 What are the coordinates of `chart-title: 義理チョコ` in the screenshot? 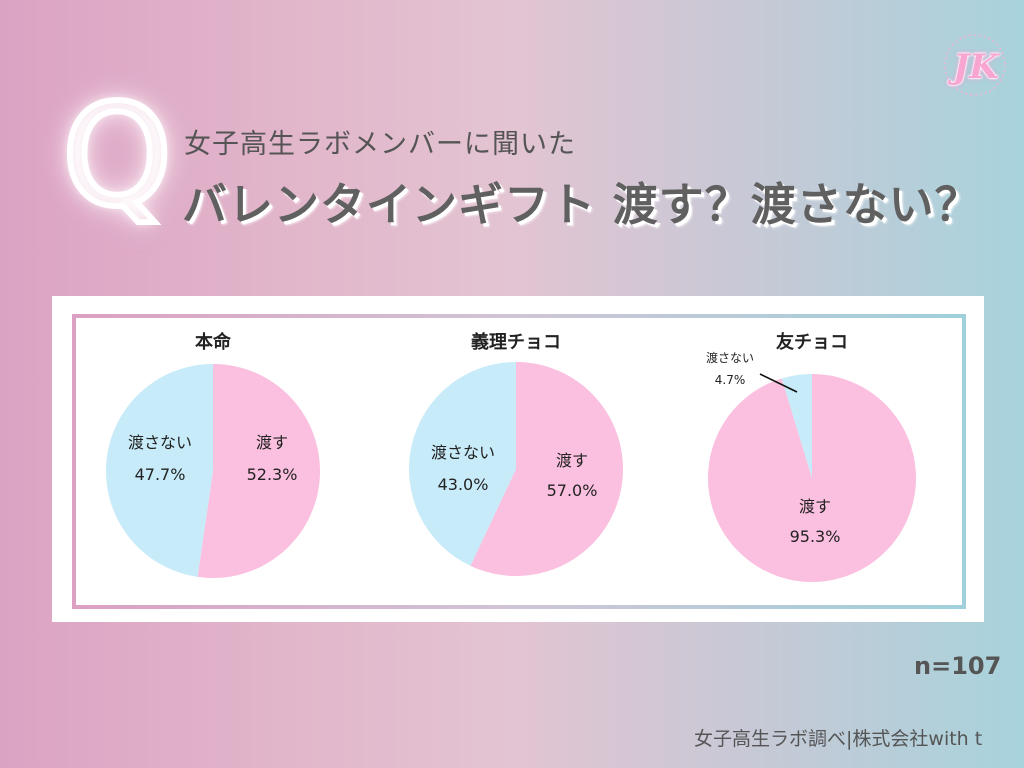 It's located at (516, 342).